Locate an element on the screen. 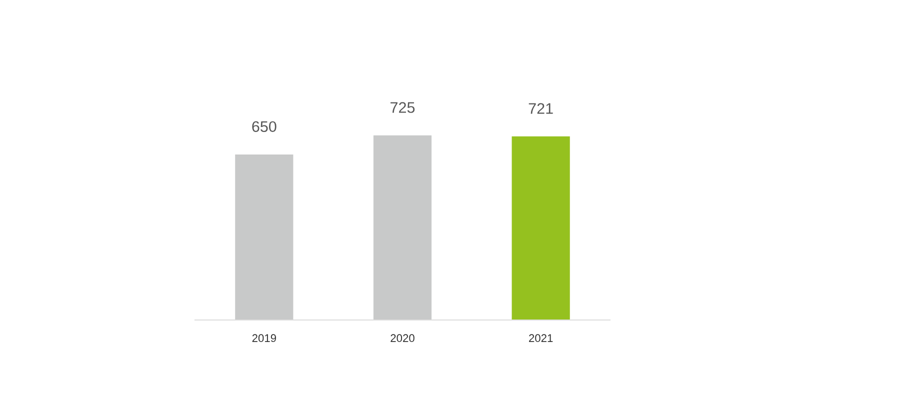  data-label: 650 is located at coordinates (264, 126).